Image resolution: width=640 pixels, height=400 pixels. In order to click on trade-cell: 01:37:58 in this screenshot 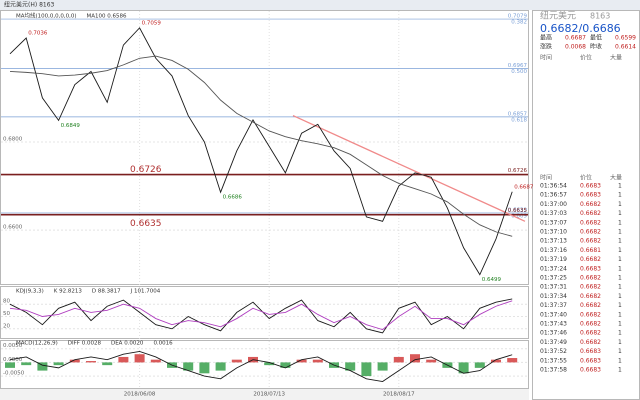, I will do `click(553, 370)`.